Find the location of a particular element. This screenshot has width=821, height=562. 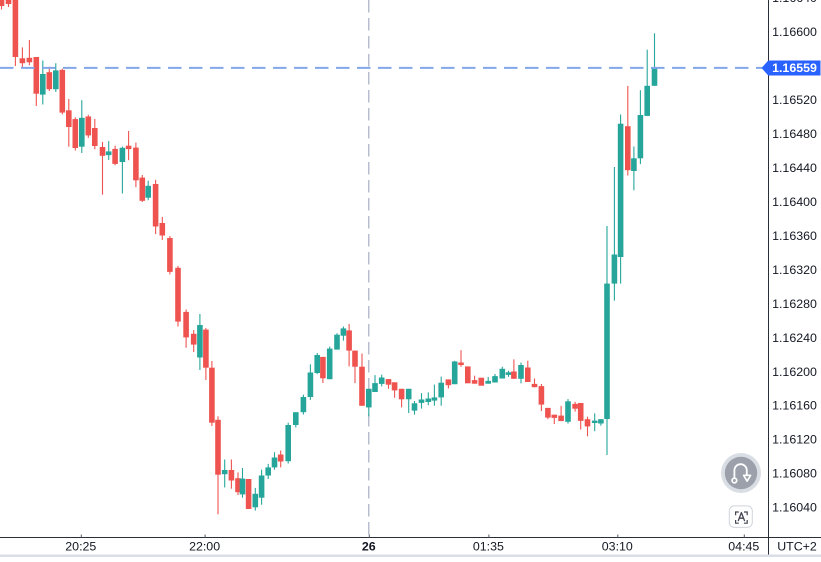

svg-text: 22:00 is located at coordinates (204, 547).